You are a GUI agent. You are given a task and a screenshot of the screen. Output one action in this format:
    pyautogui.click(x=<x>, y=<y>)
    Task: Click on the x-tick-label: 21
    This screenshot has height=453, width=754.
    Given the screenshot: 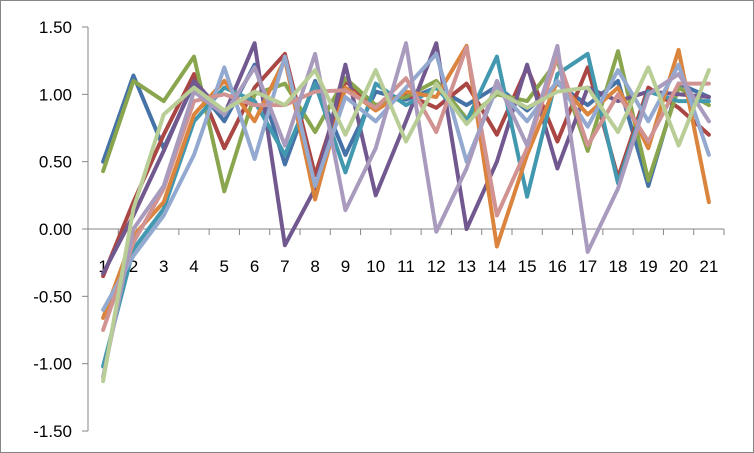 What is the action you would take?
    pyautogui.click(x=708, y=266)
    